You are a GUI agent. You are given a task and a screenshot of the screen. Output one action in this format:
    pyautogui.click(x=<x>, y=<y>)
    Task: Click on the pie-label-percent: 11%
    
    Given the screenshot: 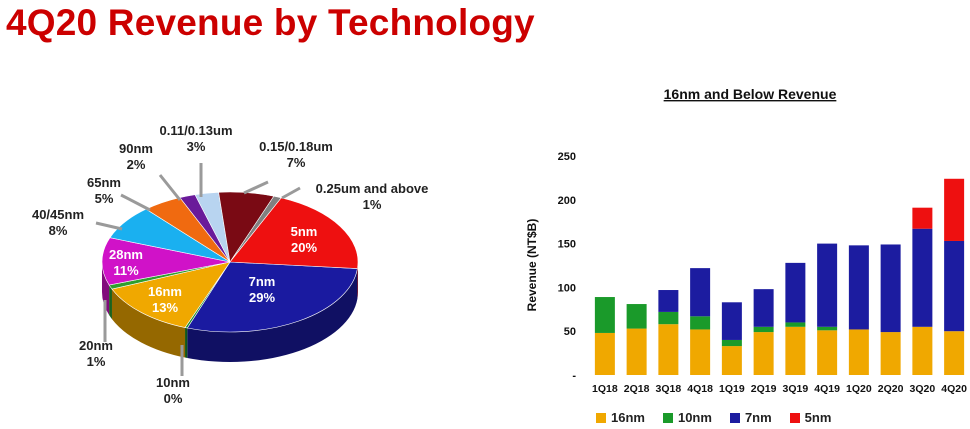 What is the action you would take?
    pyautogui.click(x=126, y=270)
    